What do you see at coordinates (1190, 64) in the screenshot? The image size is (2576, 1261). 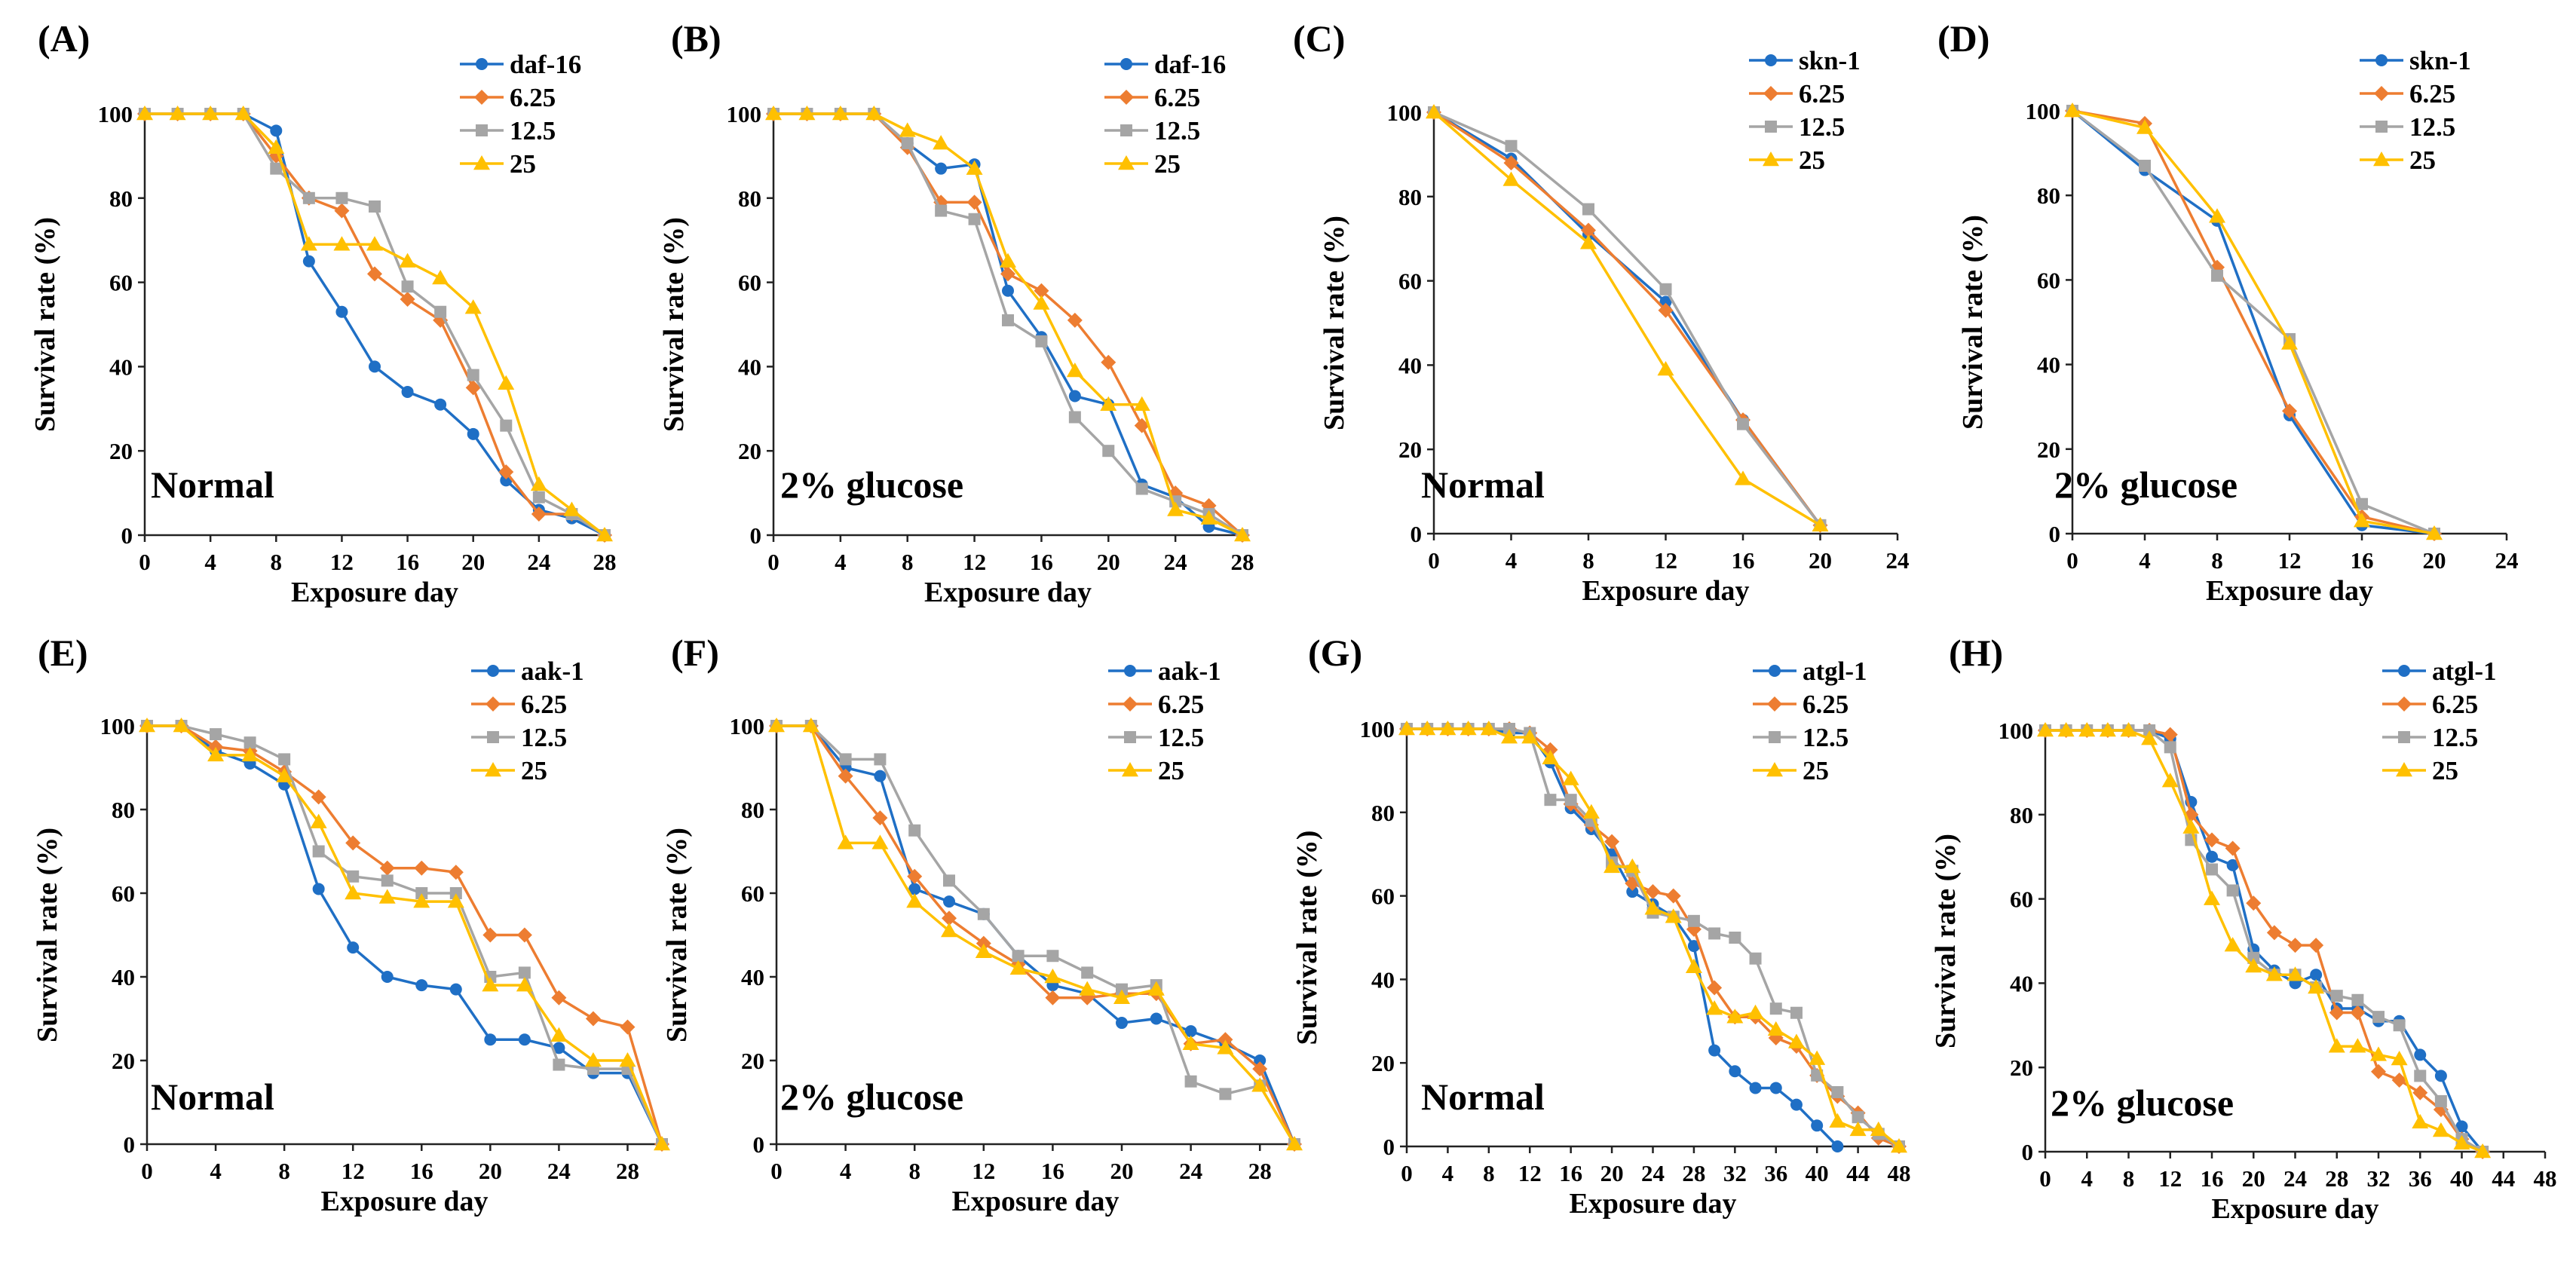 I see `legend-label: daf-16` at bounding box center [1190, 64].